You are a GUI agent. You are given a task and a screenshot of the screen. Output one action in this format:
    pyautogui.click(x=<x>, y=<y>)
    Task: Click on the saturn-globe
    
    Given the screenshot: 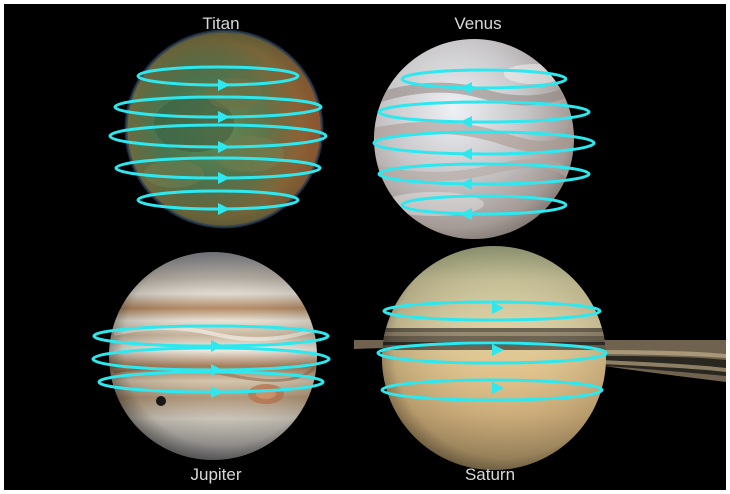 What is the action you would take?
    pyautogui.click(x=494, y=358)
    